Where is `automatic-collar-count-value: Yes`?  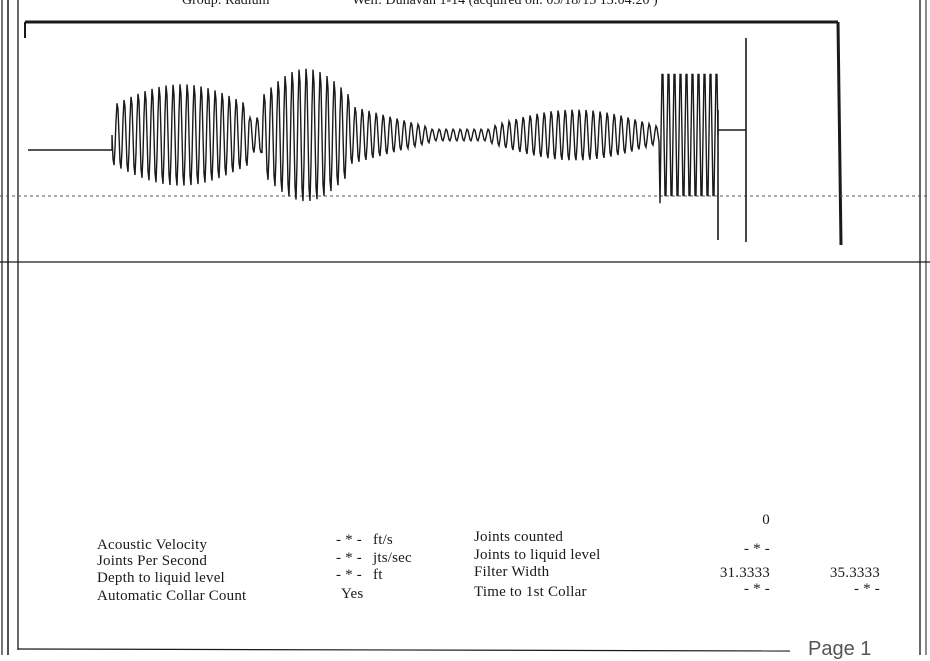 automatic-collar-count-value: Yes is located at coordinates (352, 594).